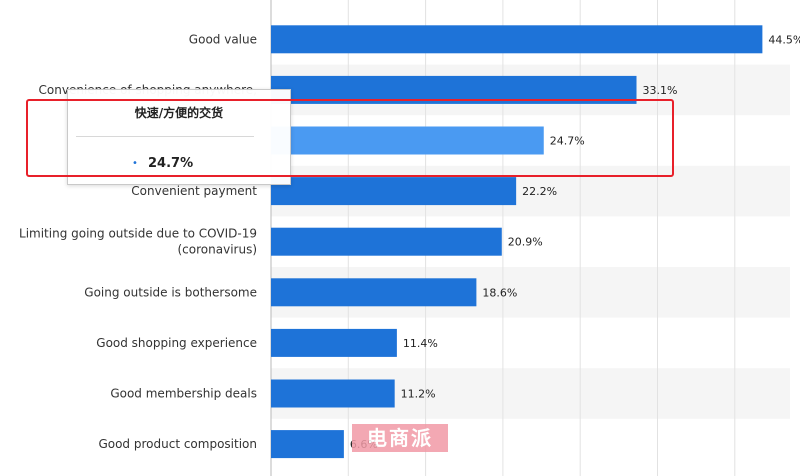  Describe the element at coordinates (784, 39) in the screenshot. I see `value-label: 44.5%` at that location.